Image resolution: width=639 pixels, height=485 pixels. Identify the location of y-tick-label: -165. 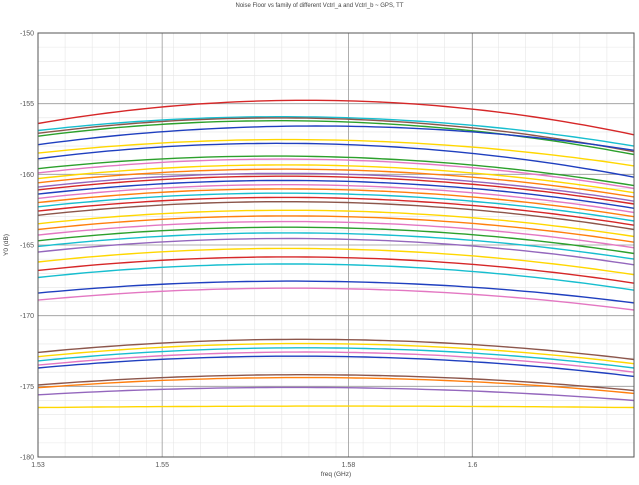
(27, 246).